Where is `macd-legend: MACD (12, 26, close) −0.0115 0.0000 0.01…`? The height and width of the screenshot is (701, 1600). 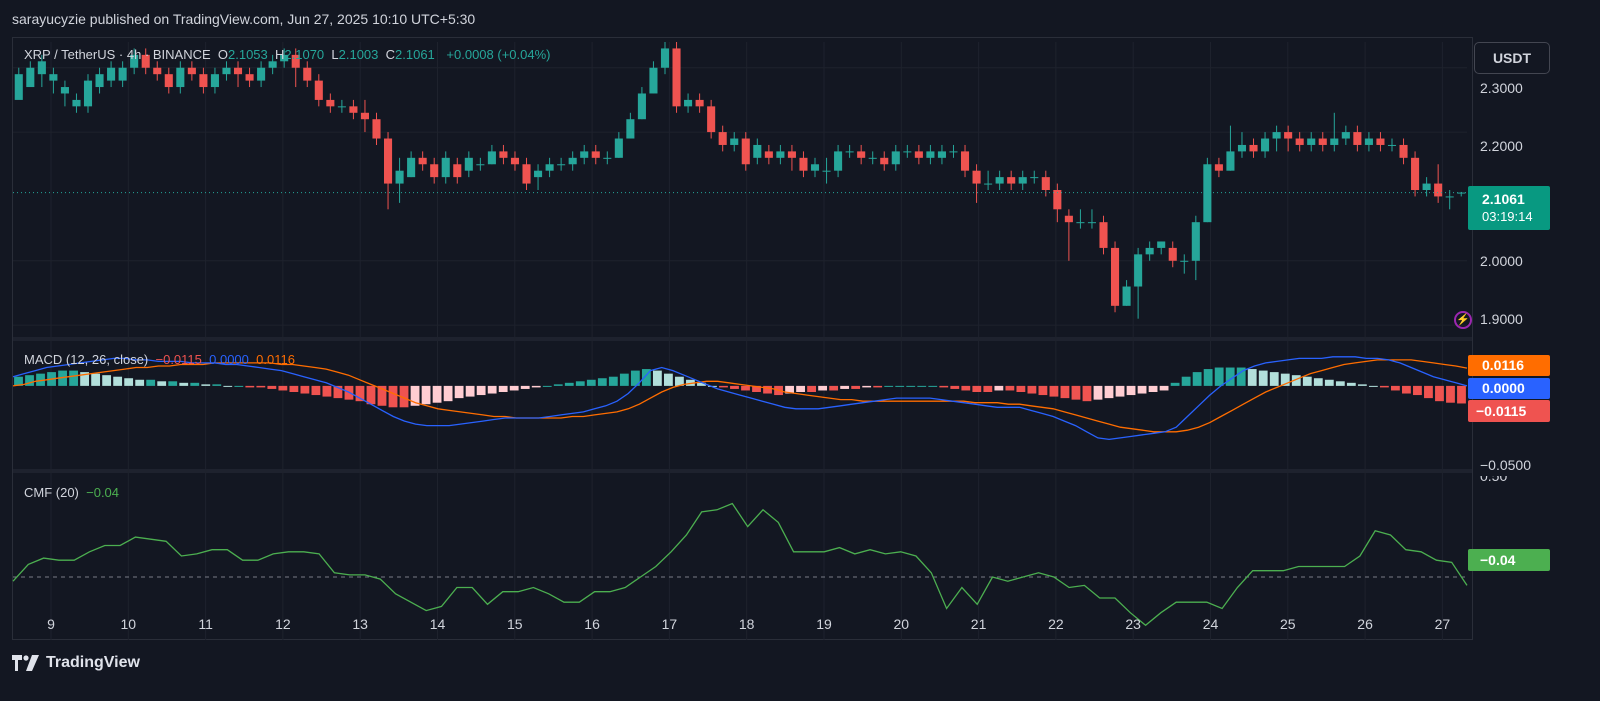 macd-legend: MACD (12, 26, close) −0.0115 0.0000 0.01… is located at coordinates (159, 359).